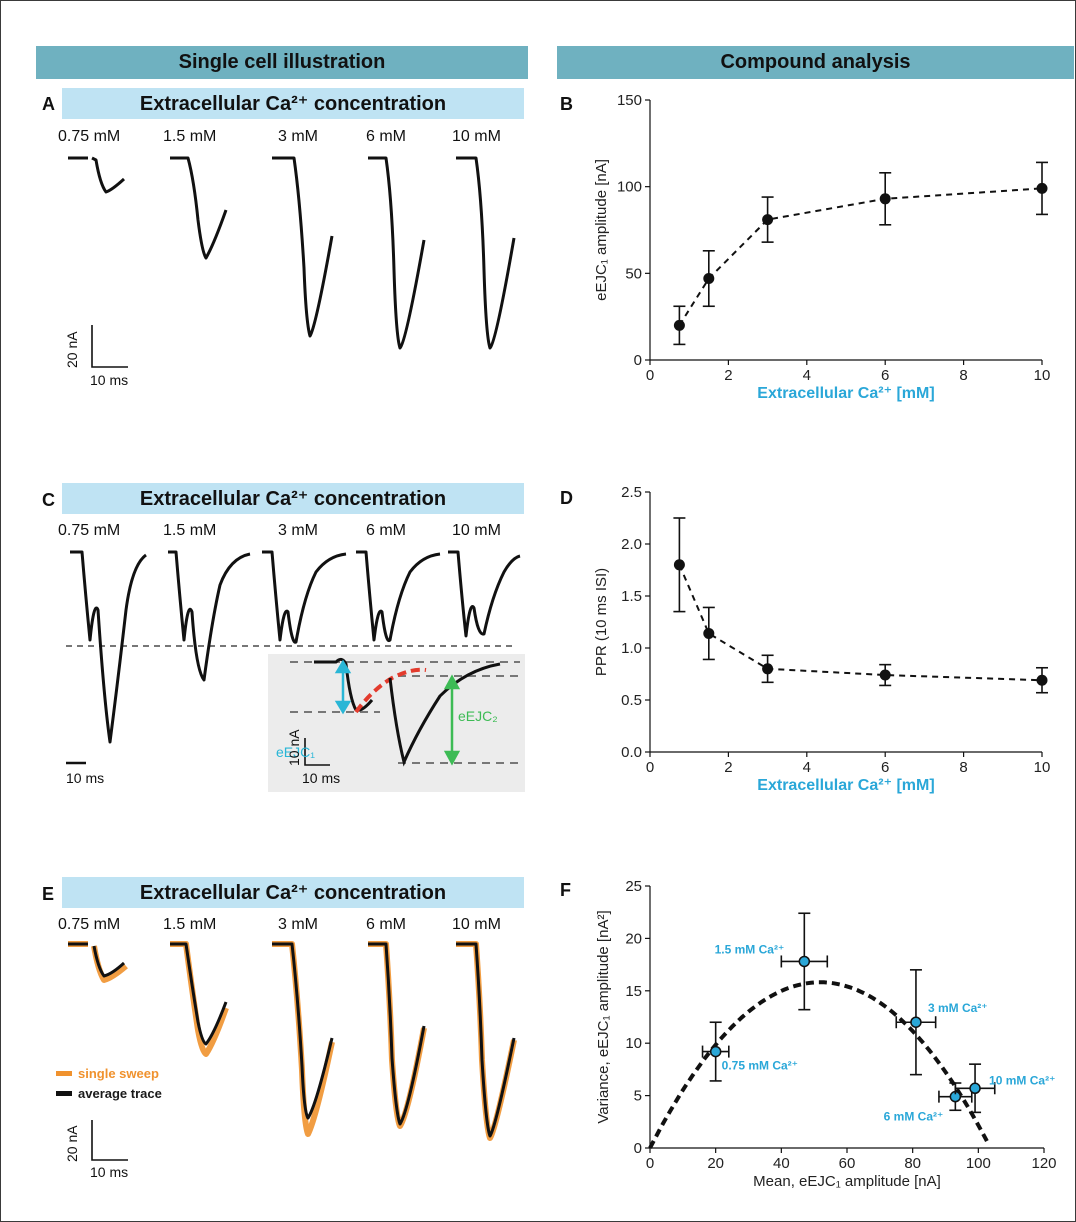 The height and width of the screenshot is (1222, 1076). What do you see at coordinates (1042, 767) in the screenshot?
I see `chart-d-xtick-label-5: 10` at bounding box center [1042, 767].